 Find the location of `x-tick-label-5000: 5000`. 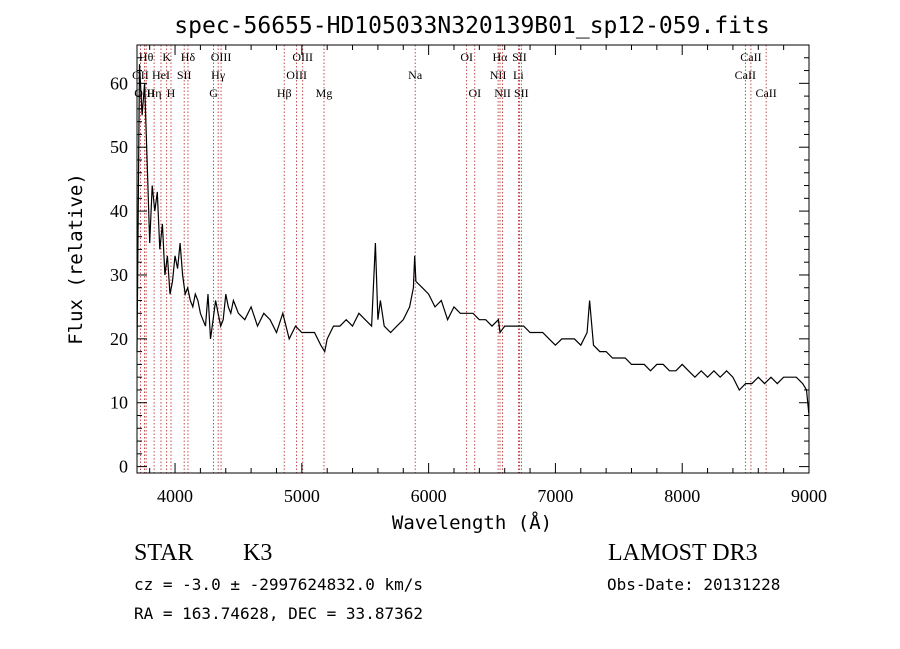

x-tick-label-5000: 5000 is located at coordinates (302, 496).